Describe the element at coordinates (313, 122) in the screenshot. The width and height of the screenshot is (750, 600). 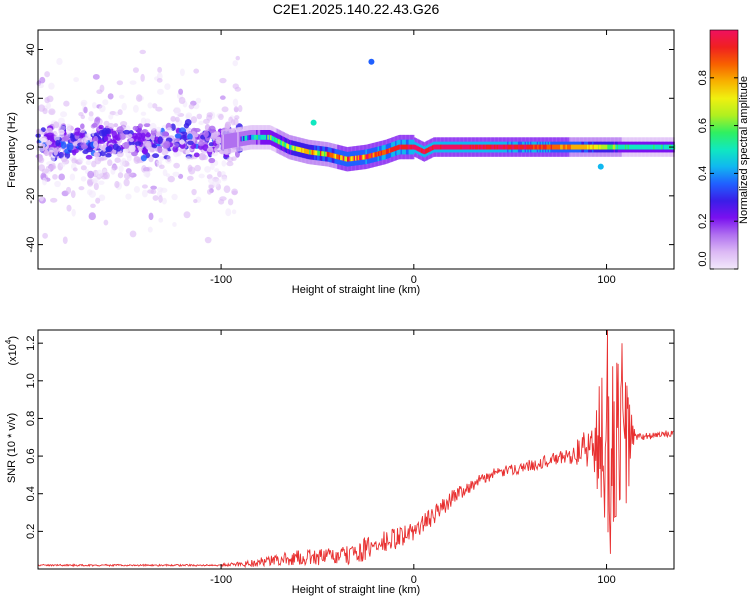
I see `artifact-blob` at that location.